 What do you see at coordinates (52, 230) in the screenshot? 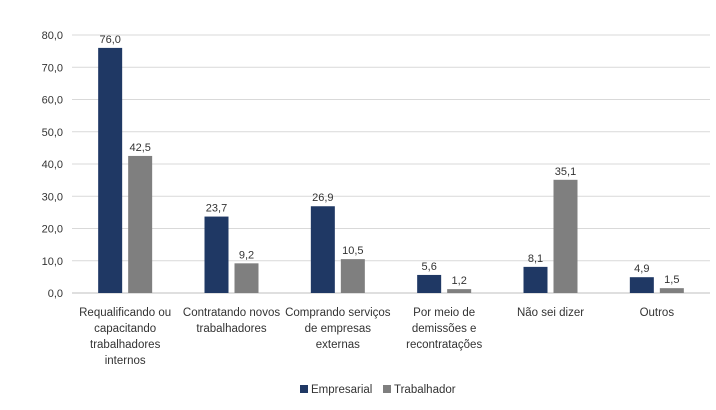
I see `y-tick-label: 20,0` at bounding box center [52, 230].